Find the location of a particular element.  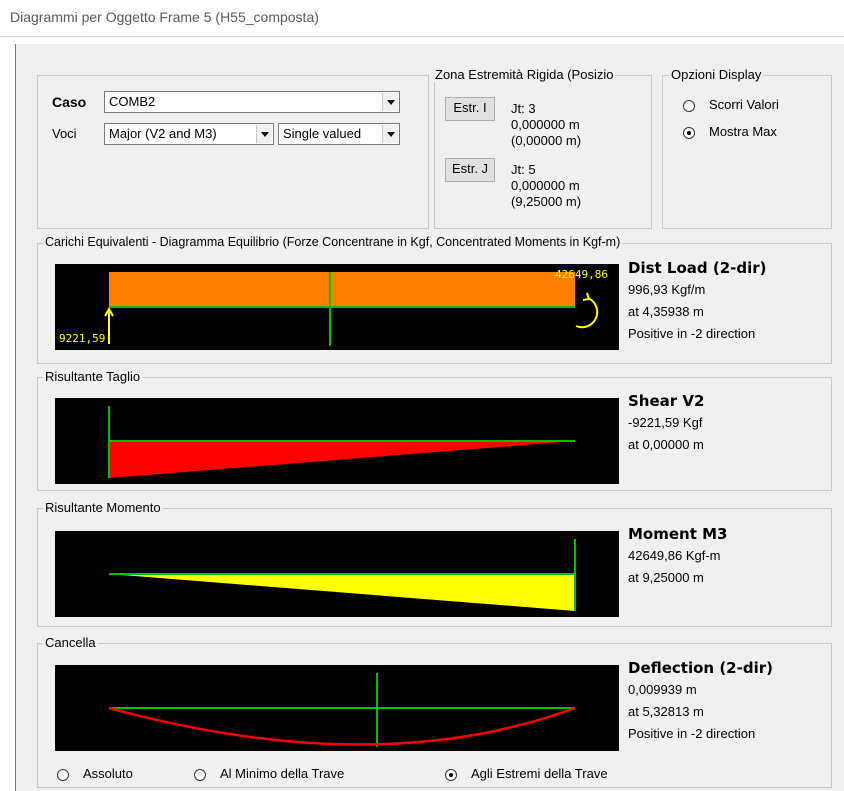

scorri-valori-label: Scorri Valori is located at coordinates (744, 104).